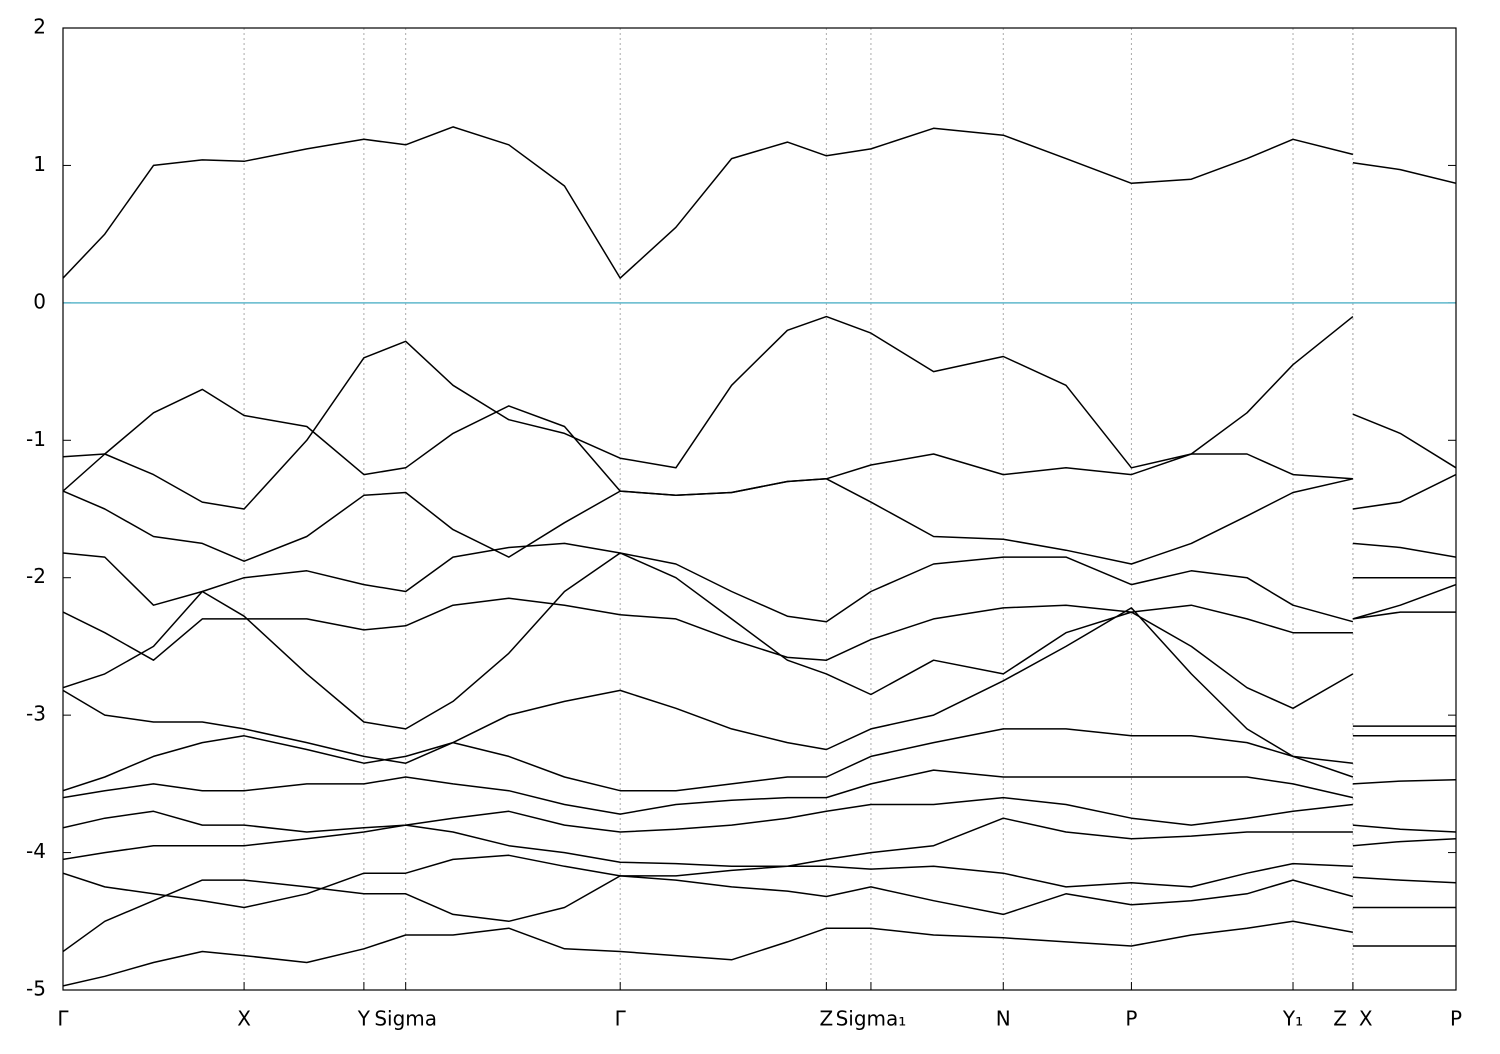 The width and height of the screenshot is (1500, 1054). I want to click on y-tick-label: 0, so click(39, 301).